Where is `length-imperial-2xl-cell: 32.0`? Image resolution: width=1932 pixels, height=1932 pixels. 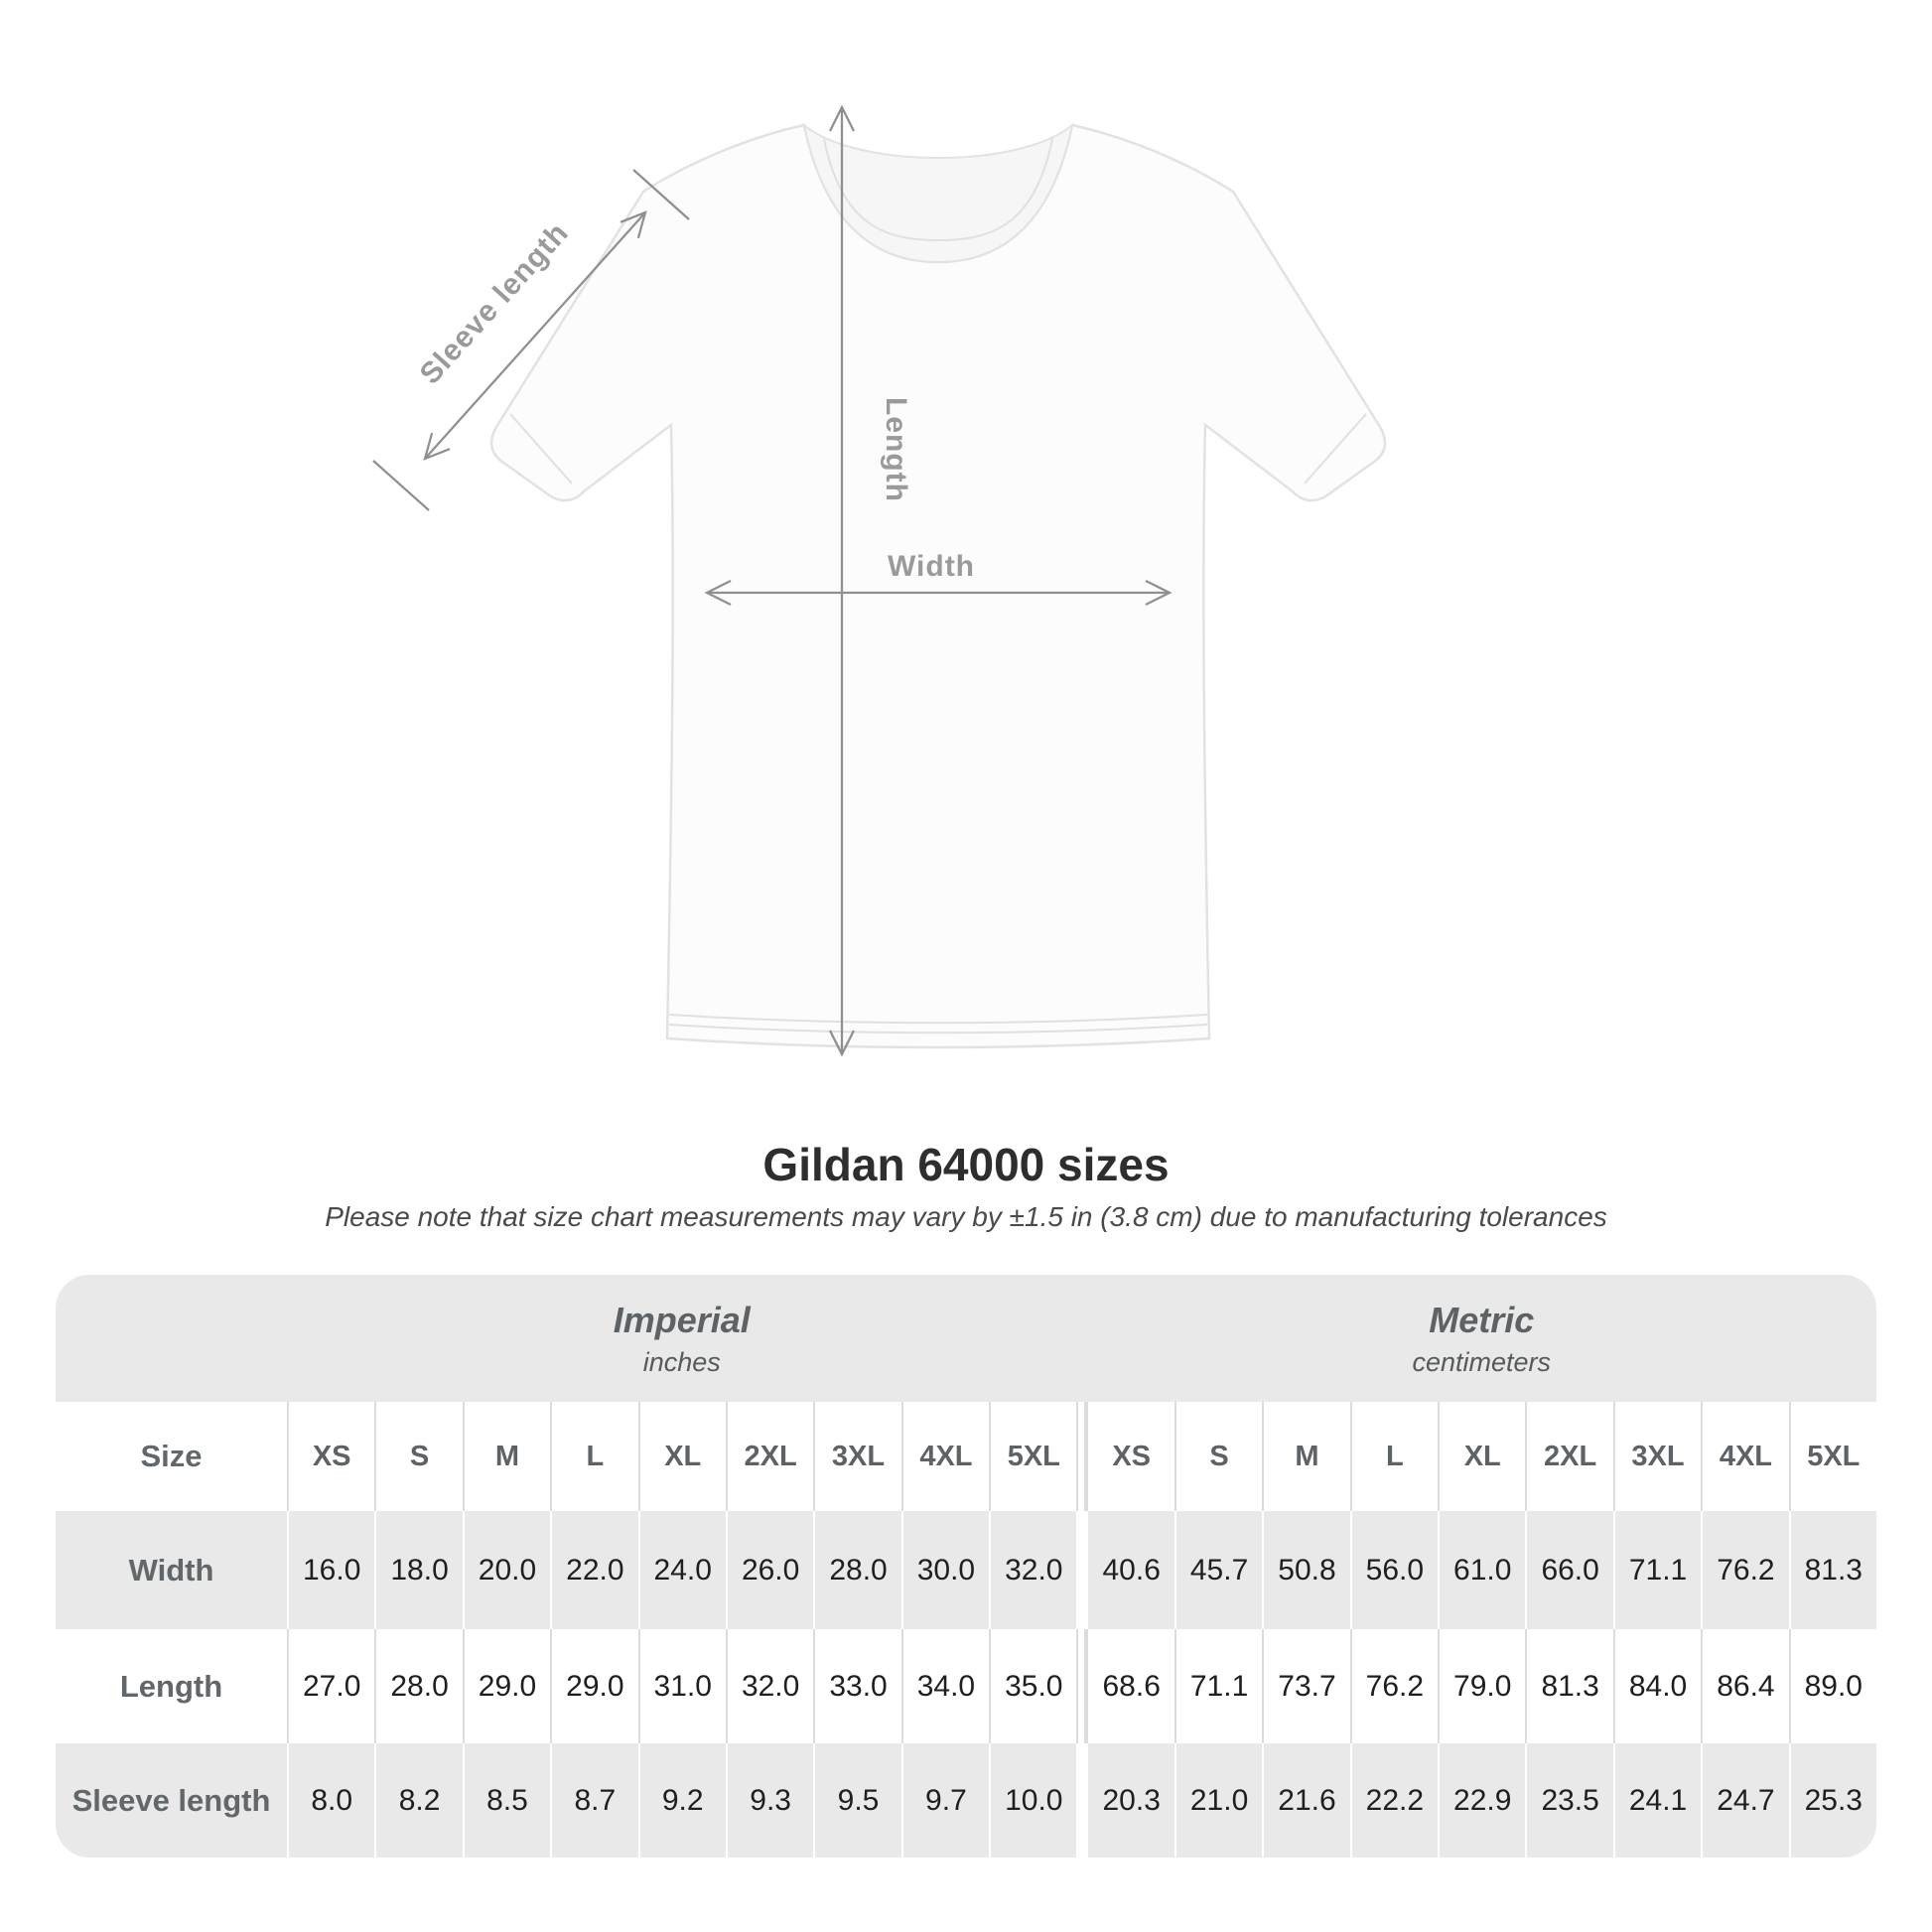 length-imperial-2xl-cell: 32.0 is located at coordinates (769, 1686).